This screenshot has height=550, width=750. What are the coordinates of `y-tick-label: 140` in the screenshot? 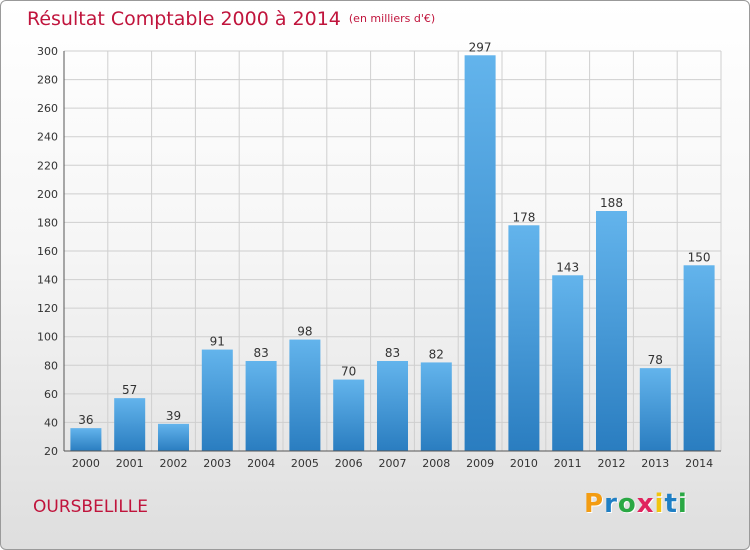 It's located at (47, 280).